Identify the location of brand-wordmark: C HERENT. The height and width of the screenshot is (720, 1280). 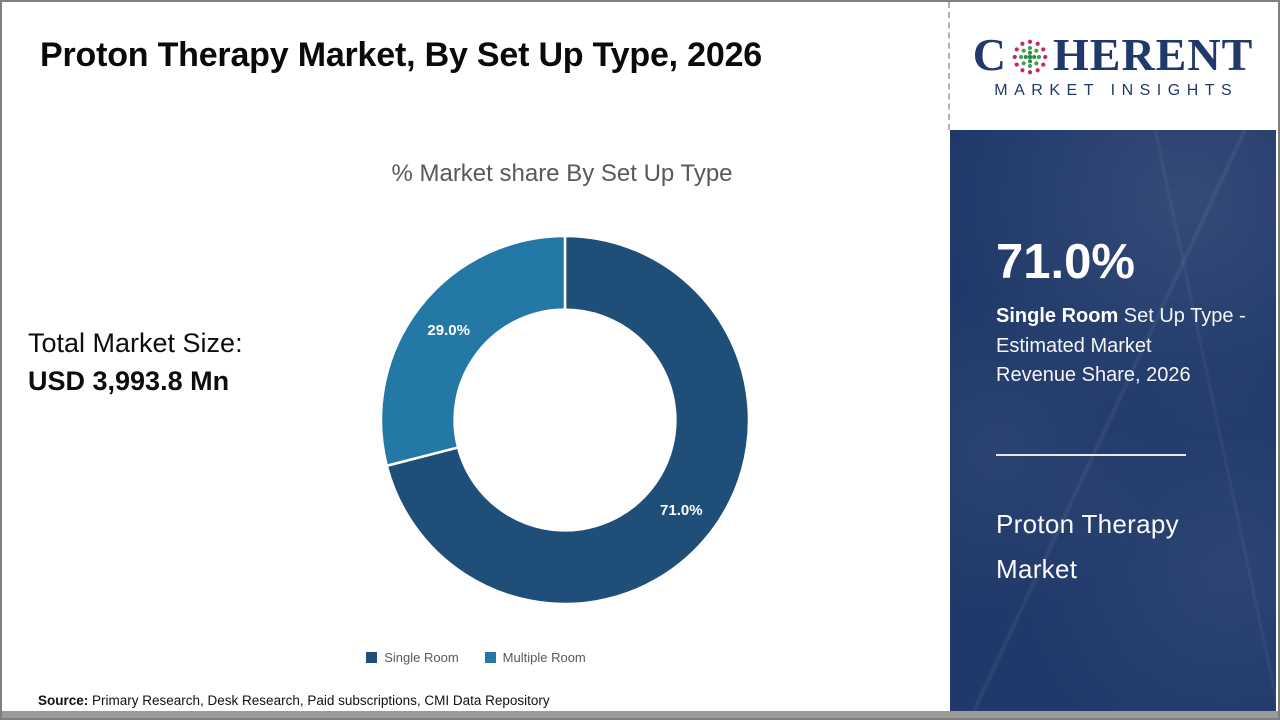
(1113, 55).